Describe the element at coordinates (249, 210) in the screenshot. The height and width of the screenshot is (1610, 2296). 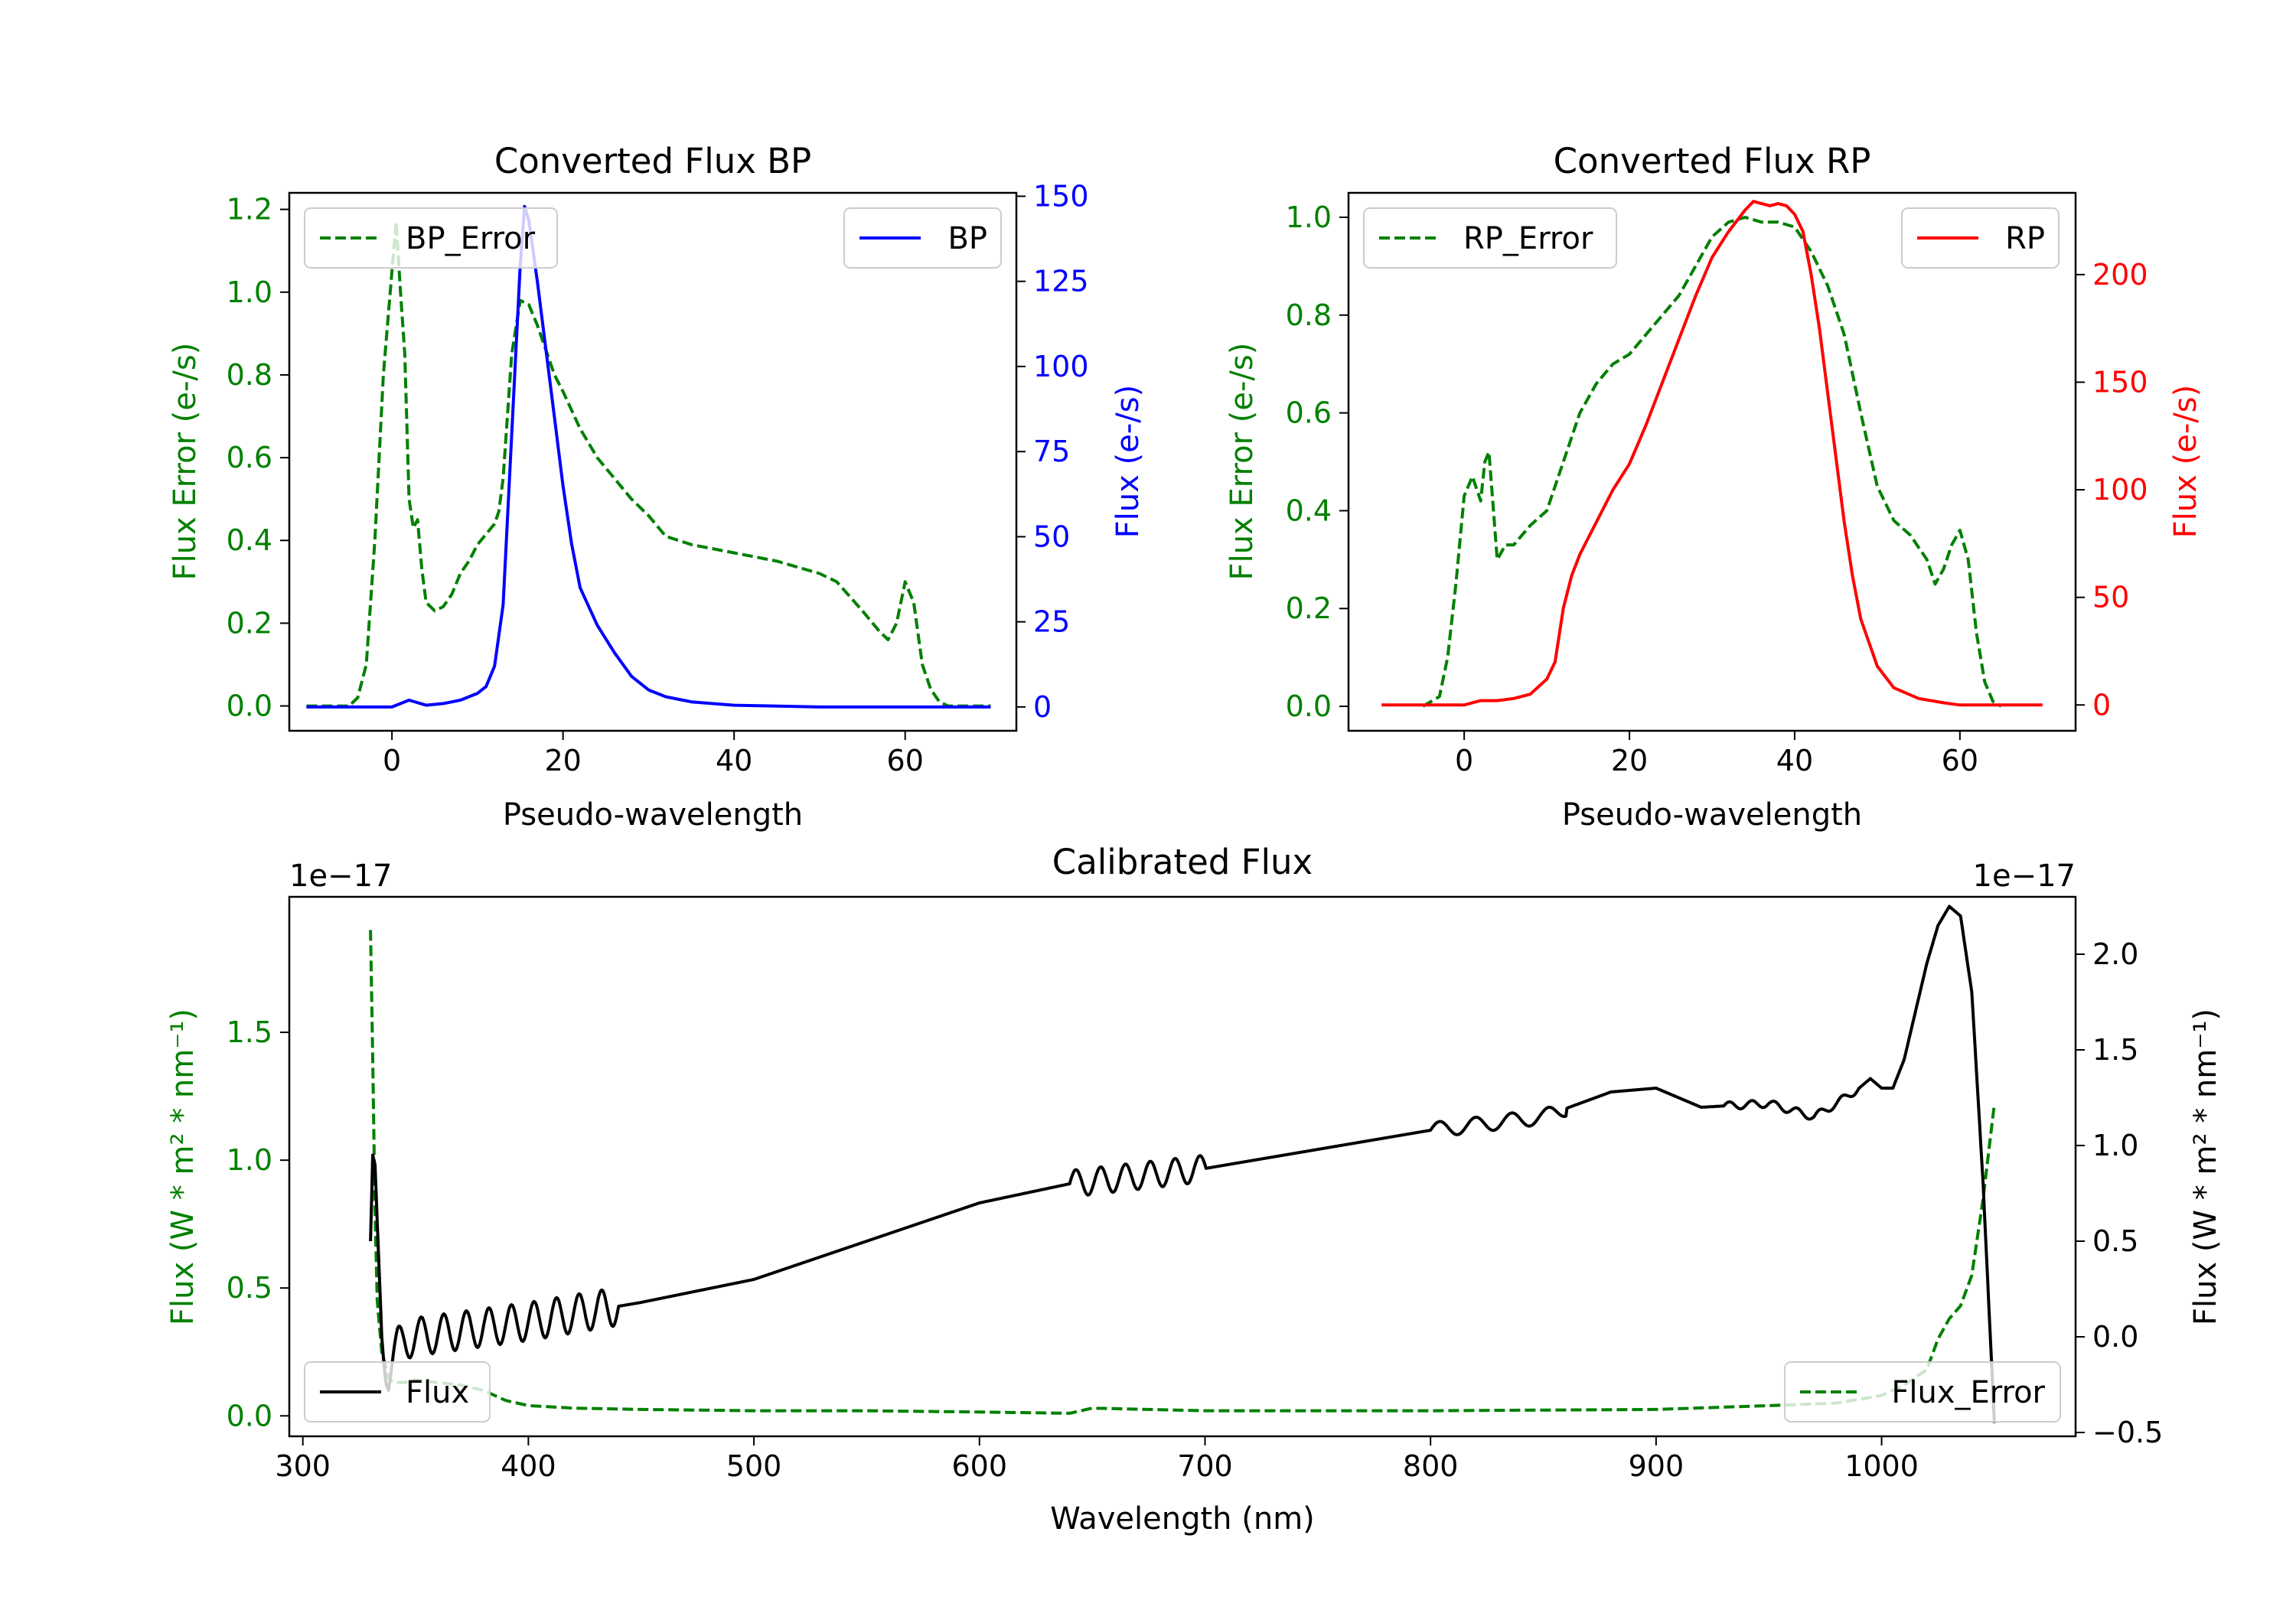
I see `left-tick-label: 1.2` at that location.